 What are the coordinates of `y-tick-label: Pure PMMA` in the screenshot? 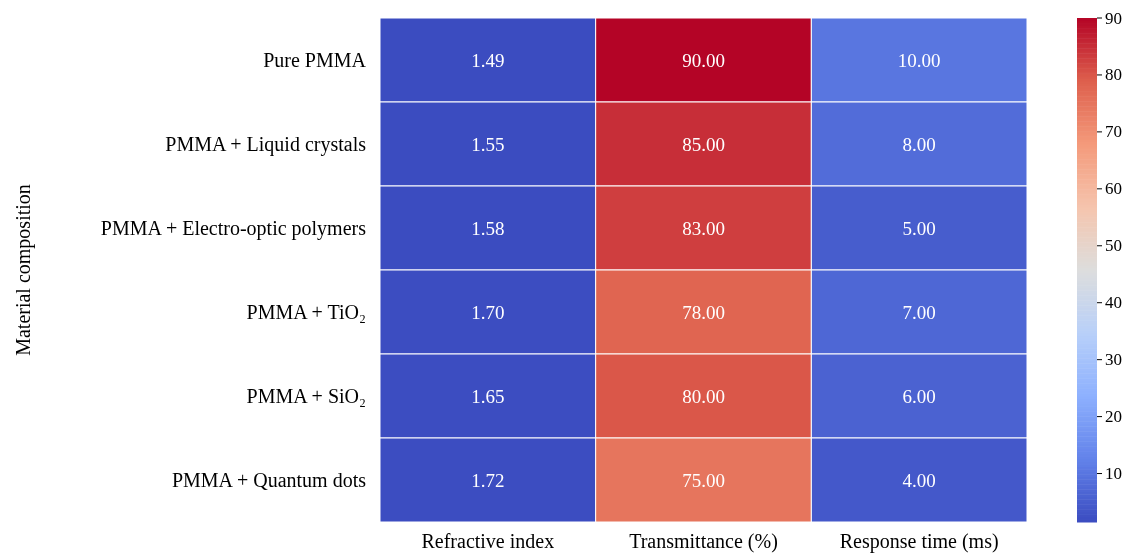 It's located at (315, 60).